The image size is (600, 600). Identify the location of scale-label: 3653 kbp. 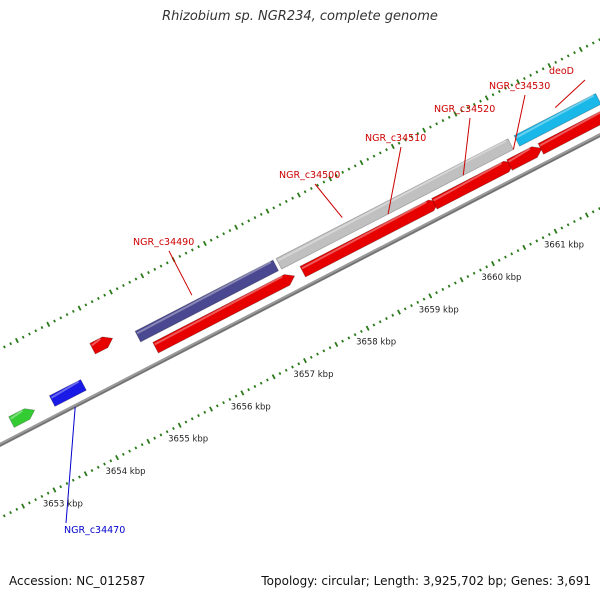
(63, 504).